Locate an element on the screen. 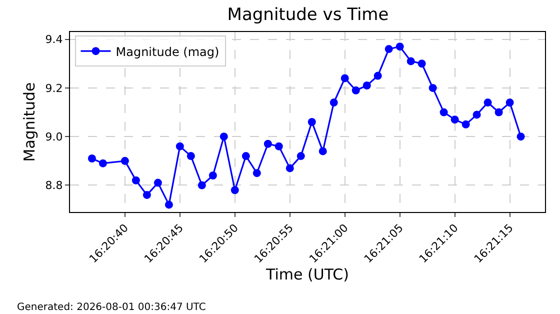 The width and height of the screenshot is (560, 314). y-tick-label: 8.8 is located at coordinates (54, 185).